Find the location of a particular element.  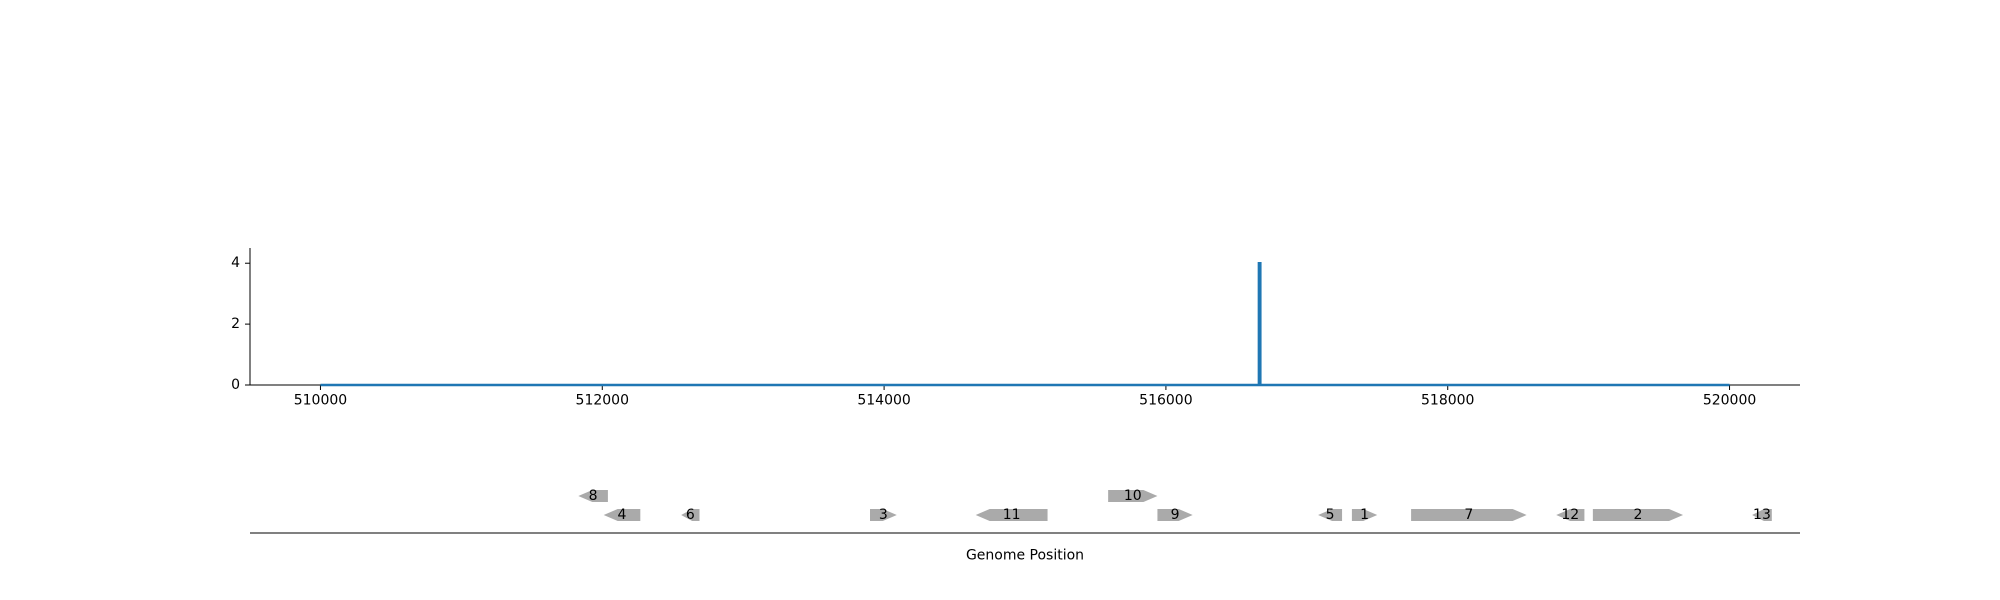

x-tick-label: 514000 is located at coordinates (883, 401).